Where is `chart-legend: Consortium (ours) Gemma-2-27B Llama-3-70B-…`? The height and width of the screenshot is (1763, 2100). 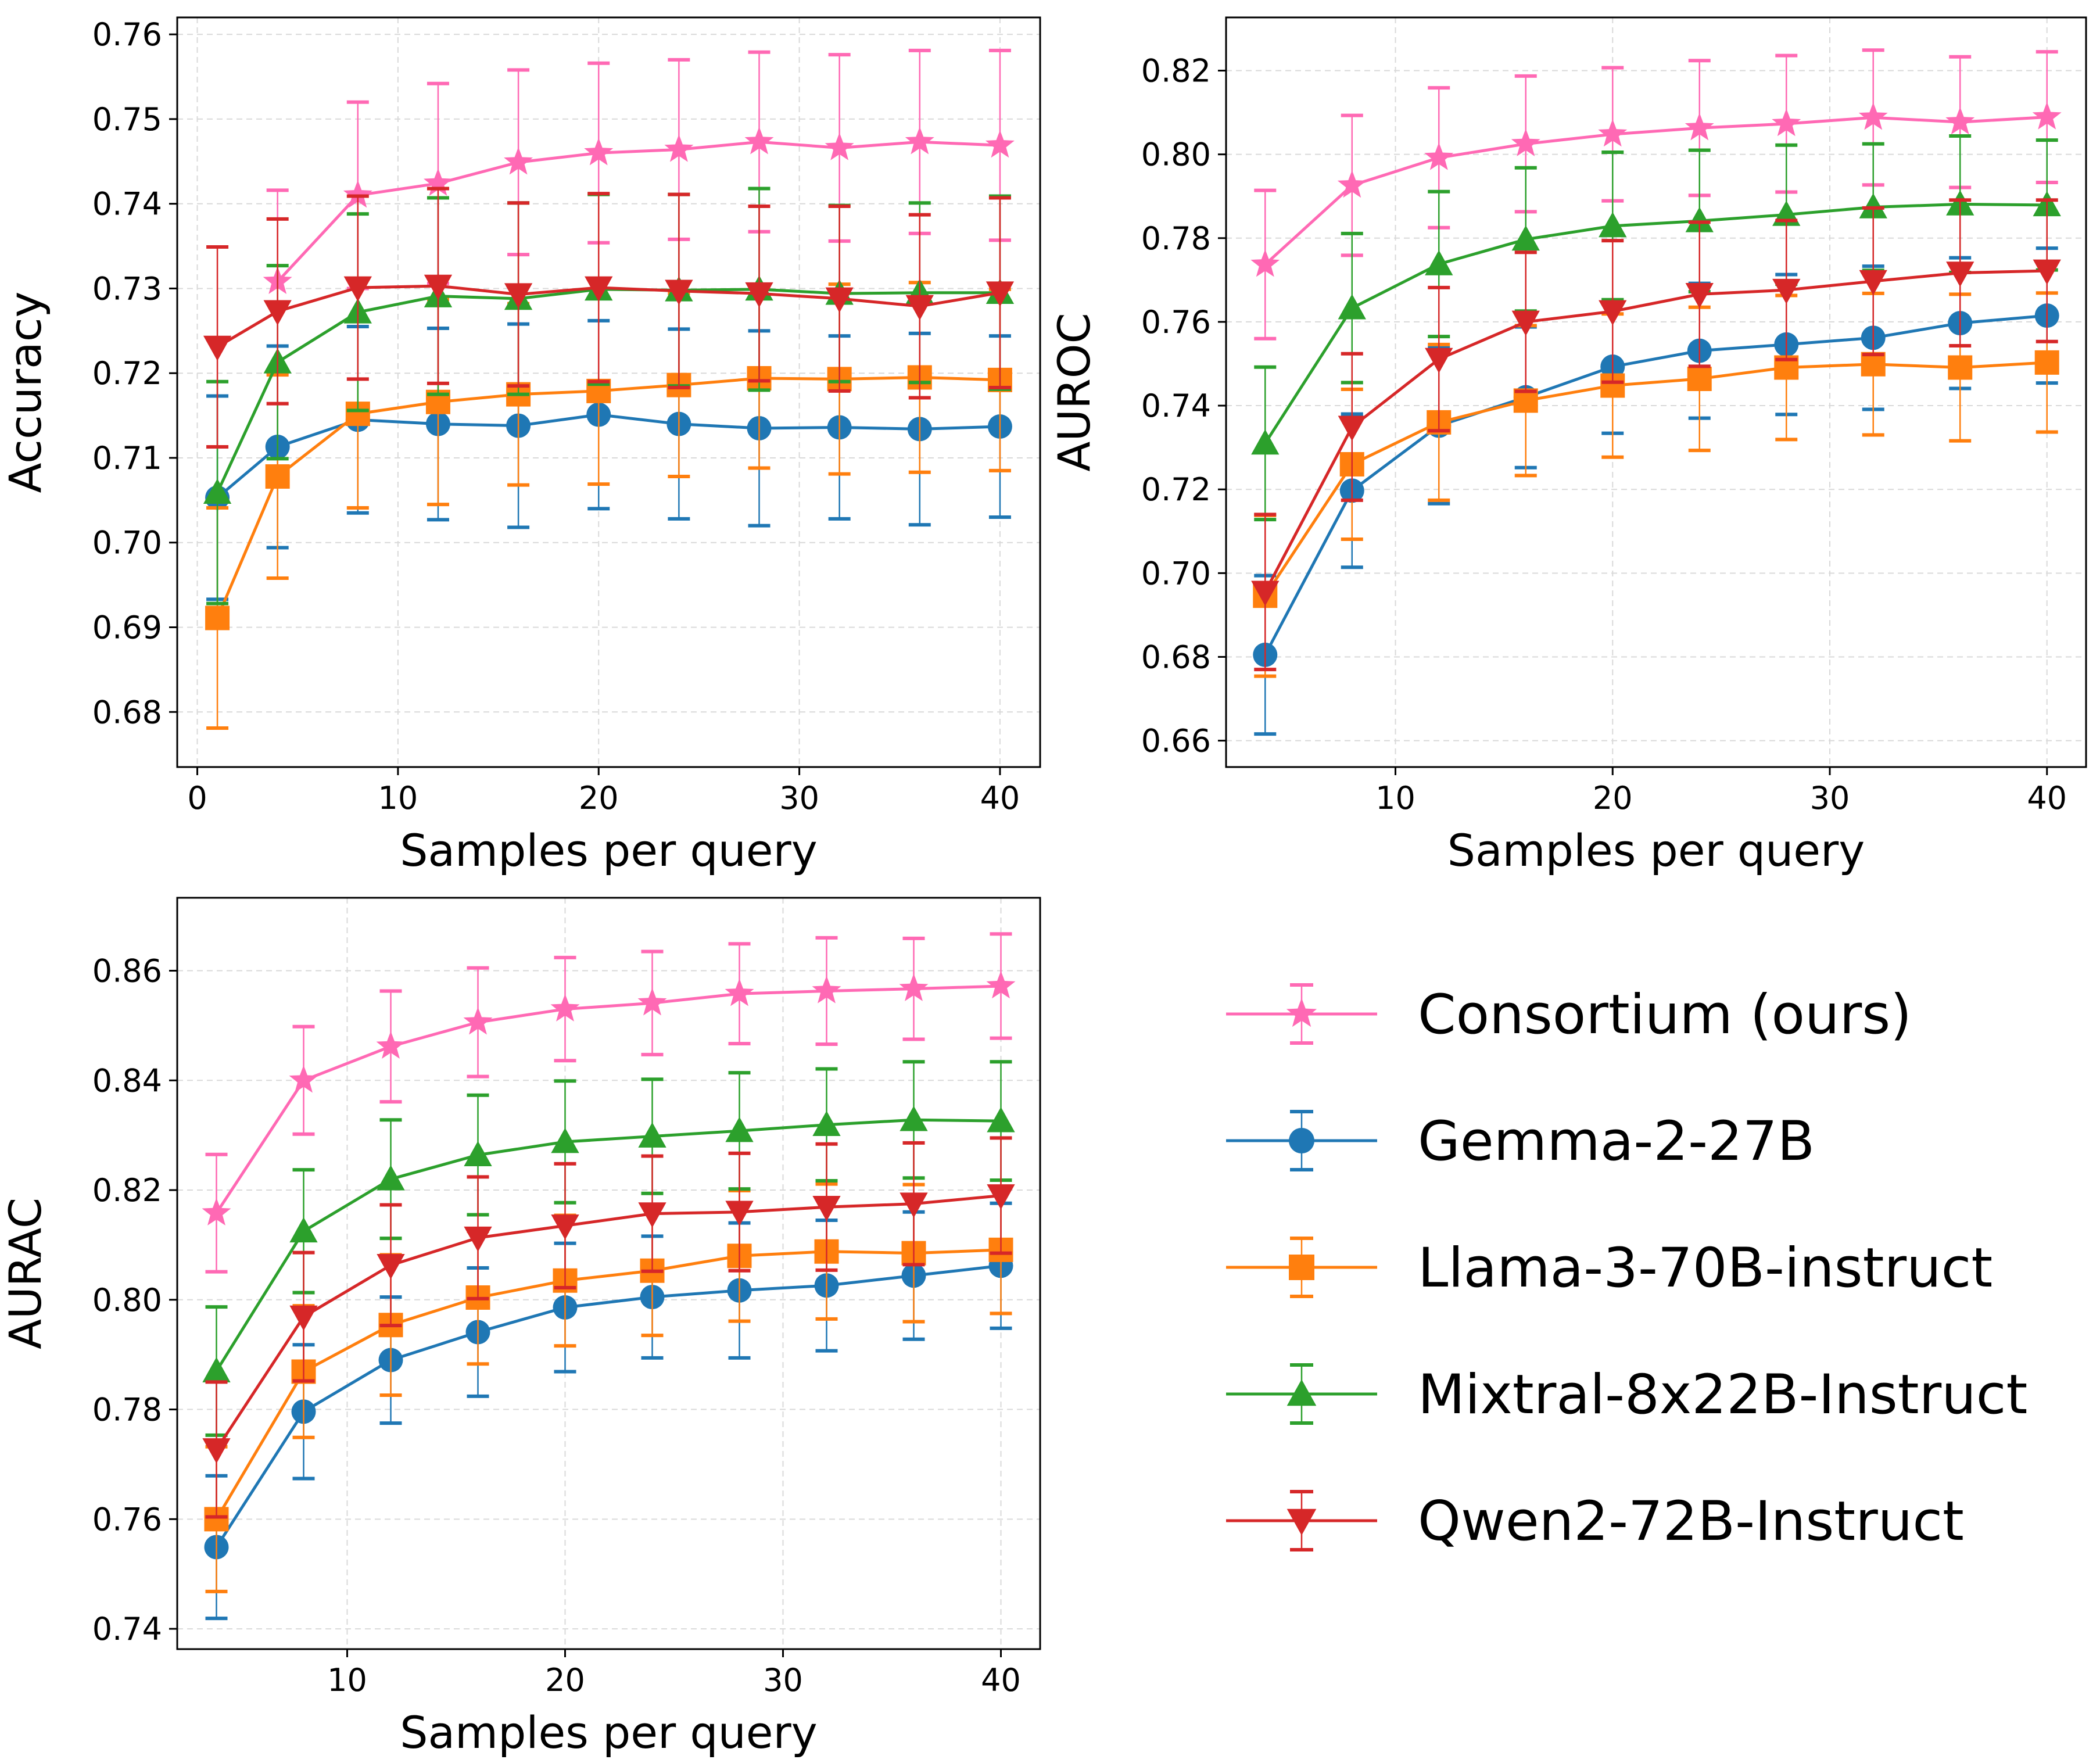
chart-legend: Consortium (ours) Gemma-2-27B Llama-3-70B-… is located at coordinates (1627, 1268).